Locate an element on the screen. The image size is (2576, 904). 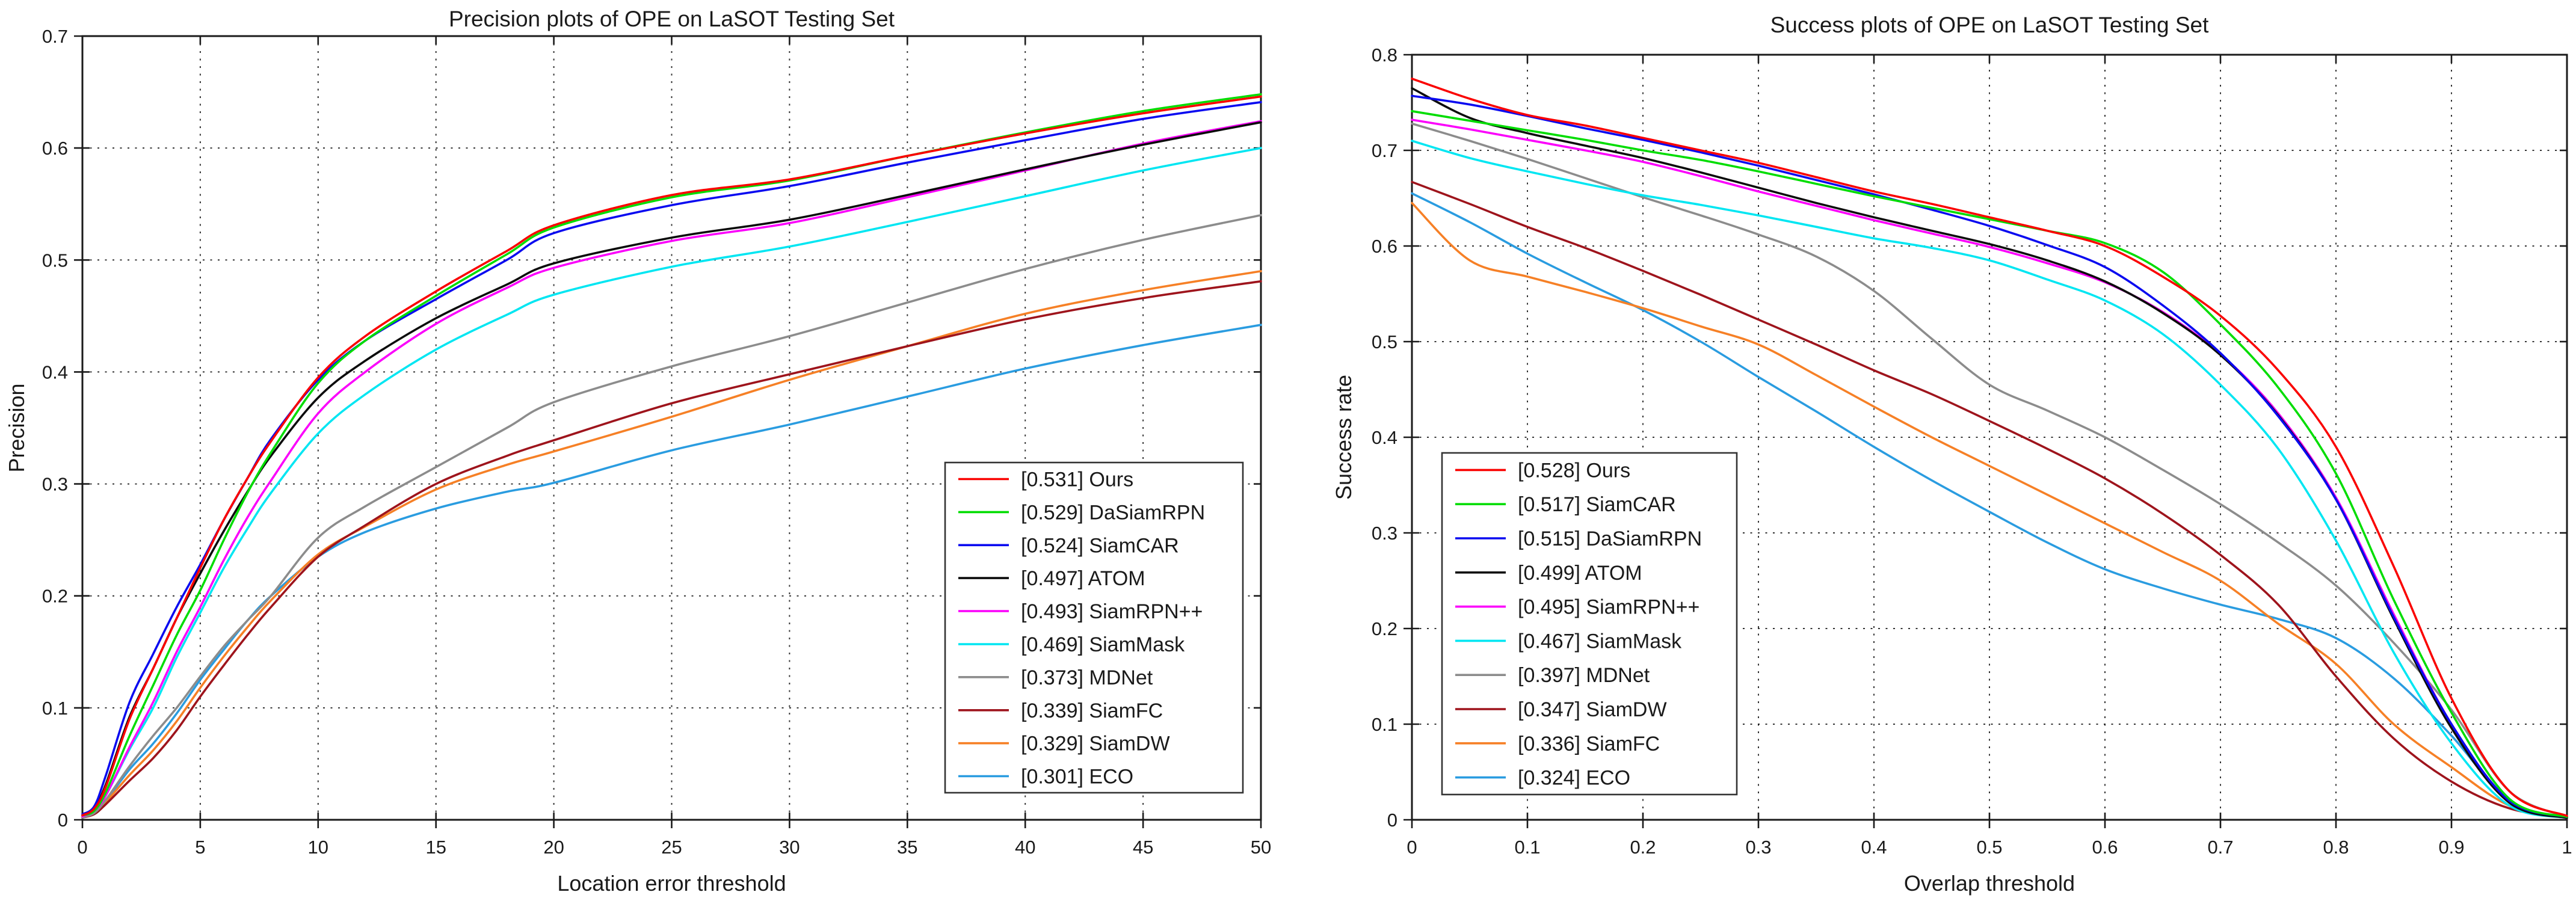
x-tick-label: 20 is located at coordinates (553, 847).